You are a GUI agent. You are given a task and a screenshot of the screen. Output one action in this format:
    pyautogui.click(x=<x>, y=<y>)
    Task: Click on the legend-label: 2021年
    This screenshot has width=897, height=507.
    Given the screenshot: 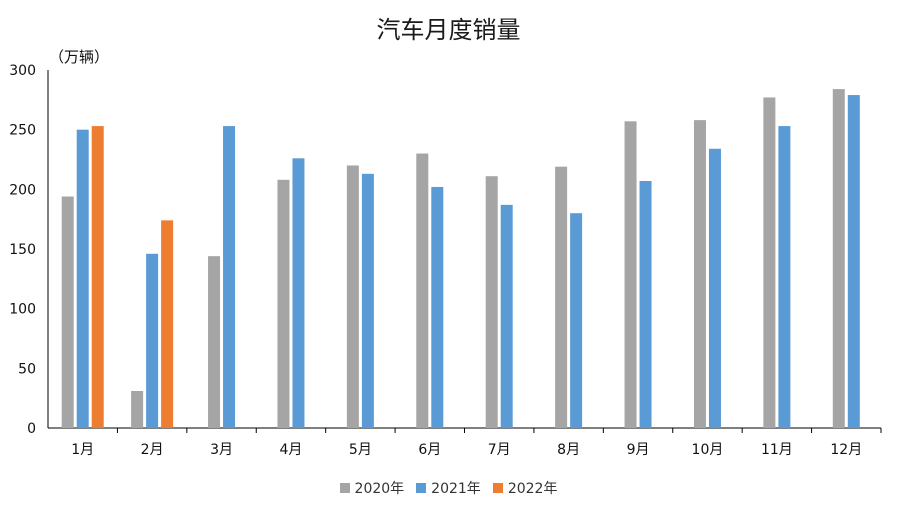 What is the action you would take?
    pyautogui.click(x=456, y=489)
    